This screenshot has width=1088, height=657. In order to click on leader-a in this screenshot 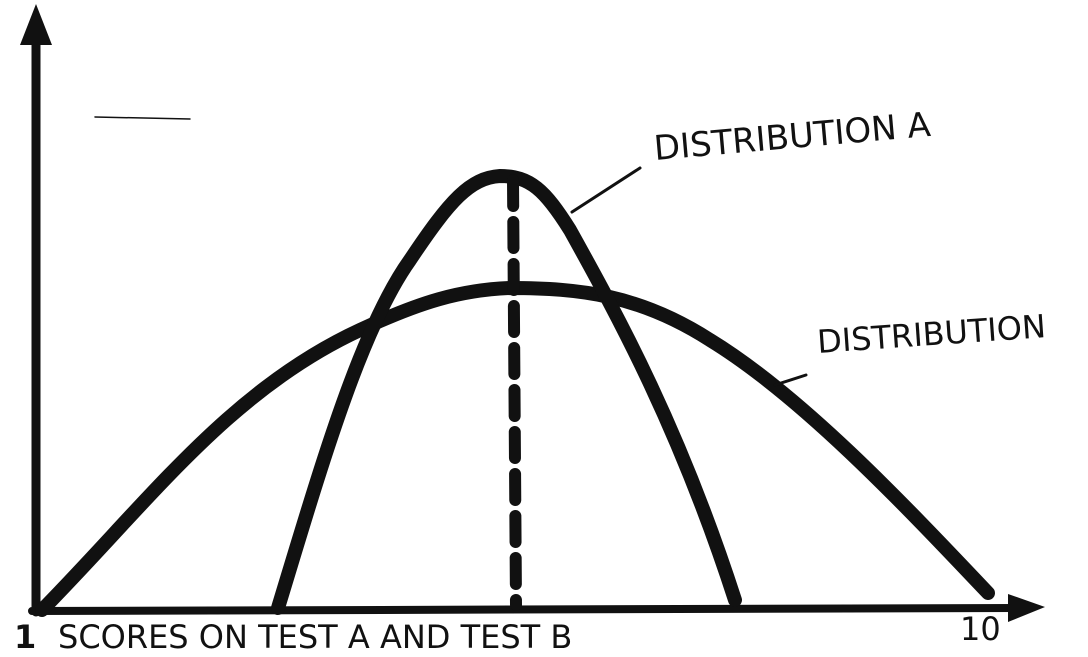, I will do `click(606, 190)`.